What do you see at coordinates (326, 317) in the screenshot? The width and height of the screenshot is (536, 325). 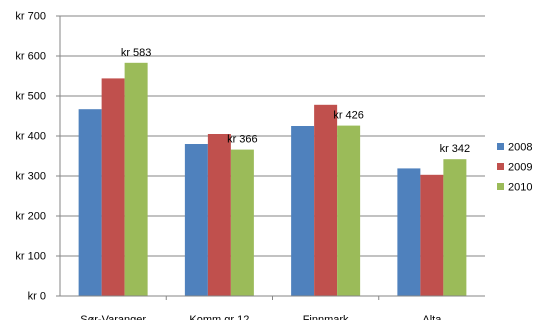 I see `x-category-label: Finnmark` at bounding box center [326, 317].